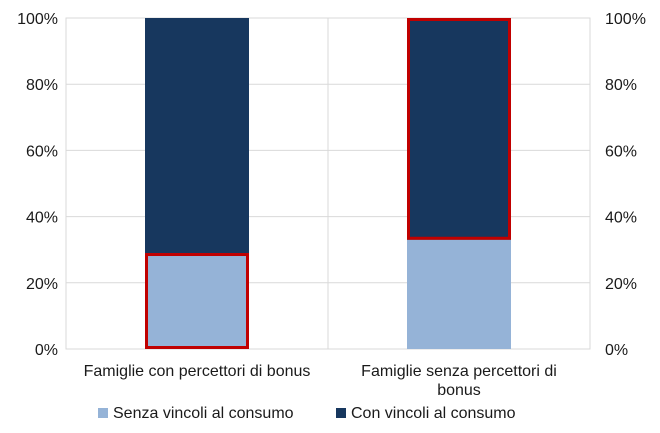 The height and width of the screenshot is (433, 660). I want to click on category-label: bonus, so click(459, 390).